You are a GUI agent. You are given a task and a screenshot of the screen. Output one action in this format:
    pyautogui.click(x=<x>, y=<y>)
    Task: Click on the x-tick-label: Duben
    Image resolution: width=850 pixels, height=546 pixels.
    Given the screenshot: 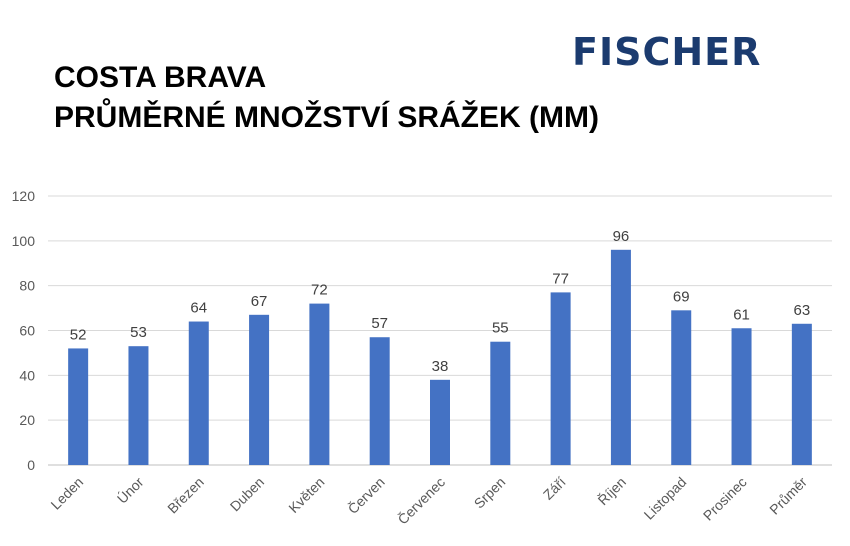 What is the action you would take?
    pyautogui.click(x=247, y=494)
    